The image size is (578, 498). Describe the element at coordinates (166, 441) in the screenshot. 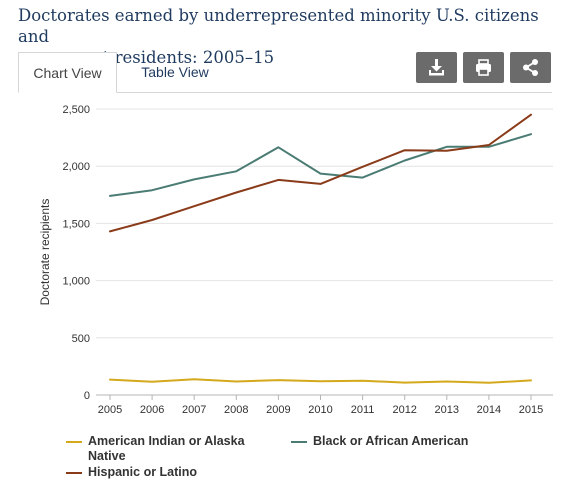

I see `legend-label-american-indian-line1: American Indian or Alaska` at that location.